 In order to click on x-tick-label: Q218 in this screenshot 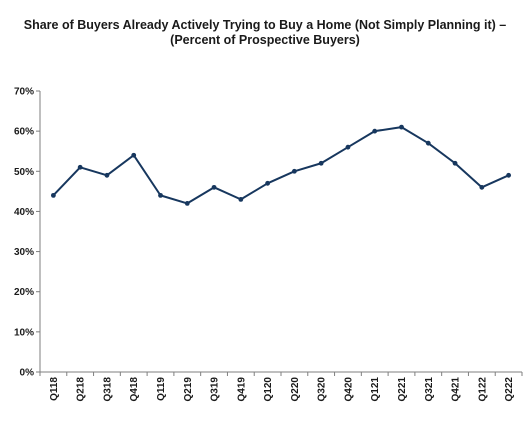, I will do `click(81, 389)`.